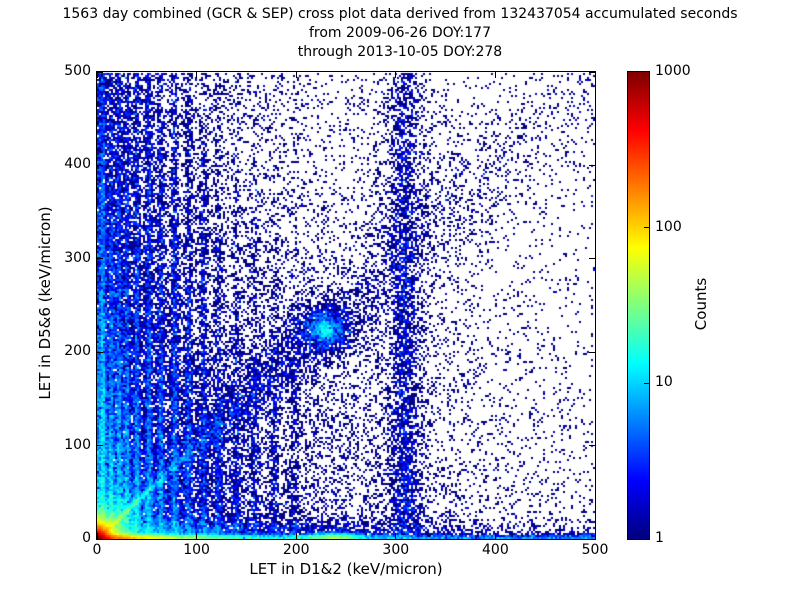 This screenshot has width=800, height=600. I want to click on colorbar-canvas, so click(638, 305).